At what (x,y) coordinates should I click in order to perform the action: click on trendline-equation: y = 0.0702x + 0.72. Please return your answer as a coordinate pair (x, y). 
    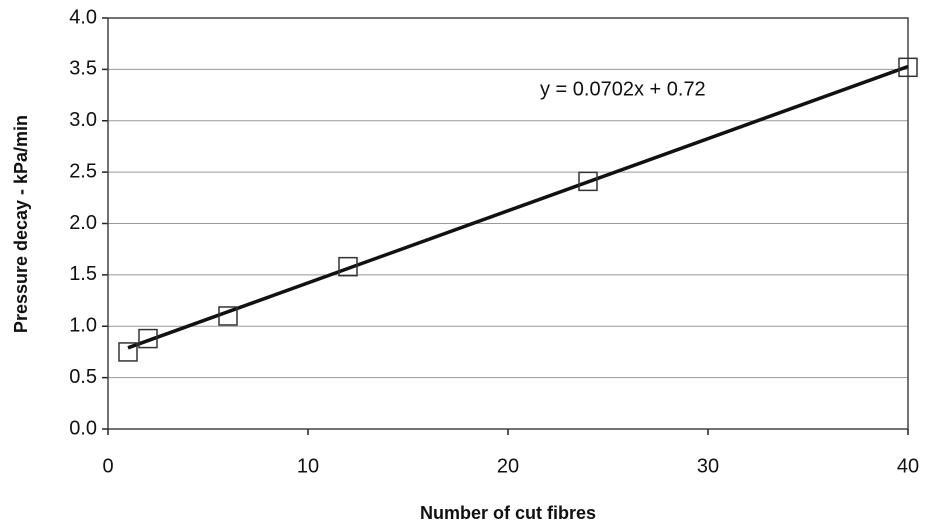
    Looking at the image, I should click on (623, 89).